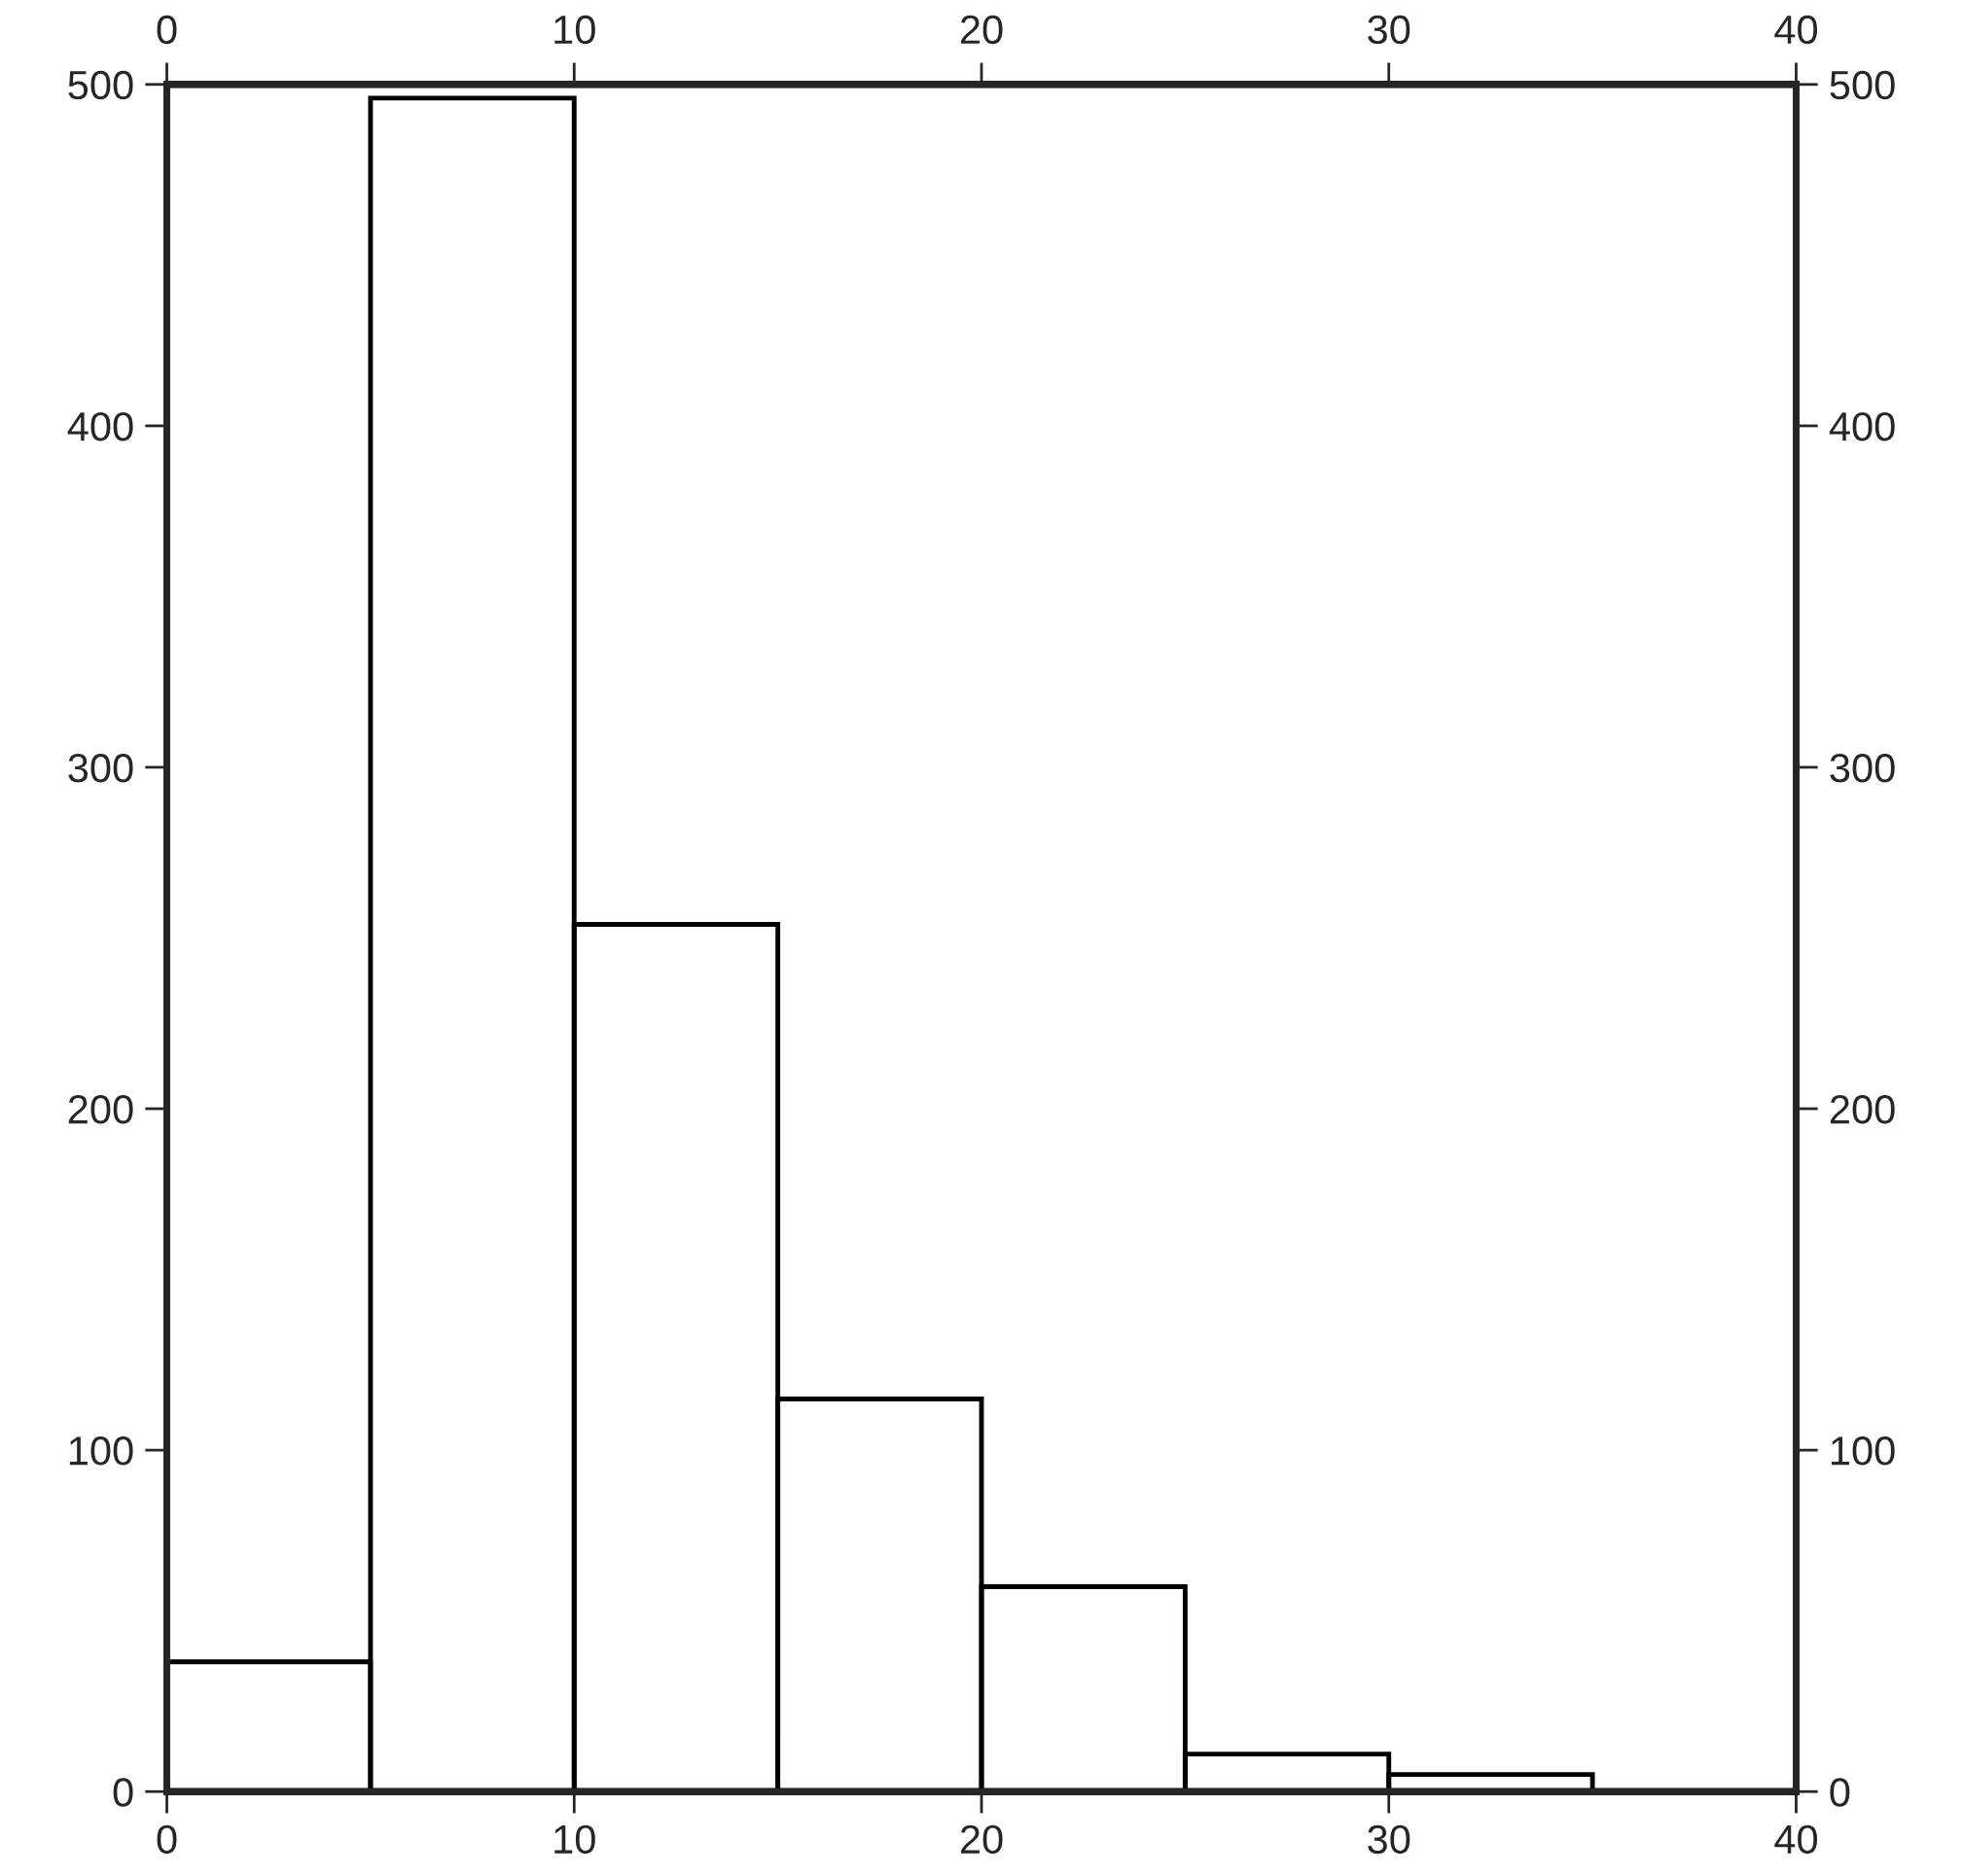  What do you see at coordinates (574, 1839) in the screenshot?
I see `x-tick-label: 10` at bounding box center [574, 1839].